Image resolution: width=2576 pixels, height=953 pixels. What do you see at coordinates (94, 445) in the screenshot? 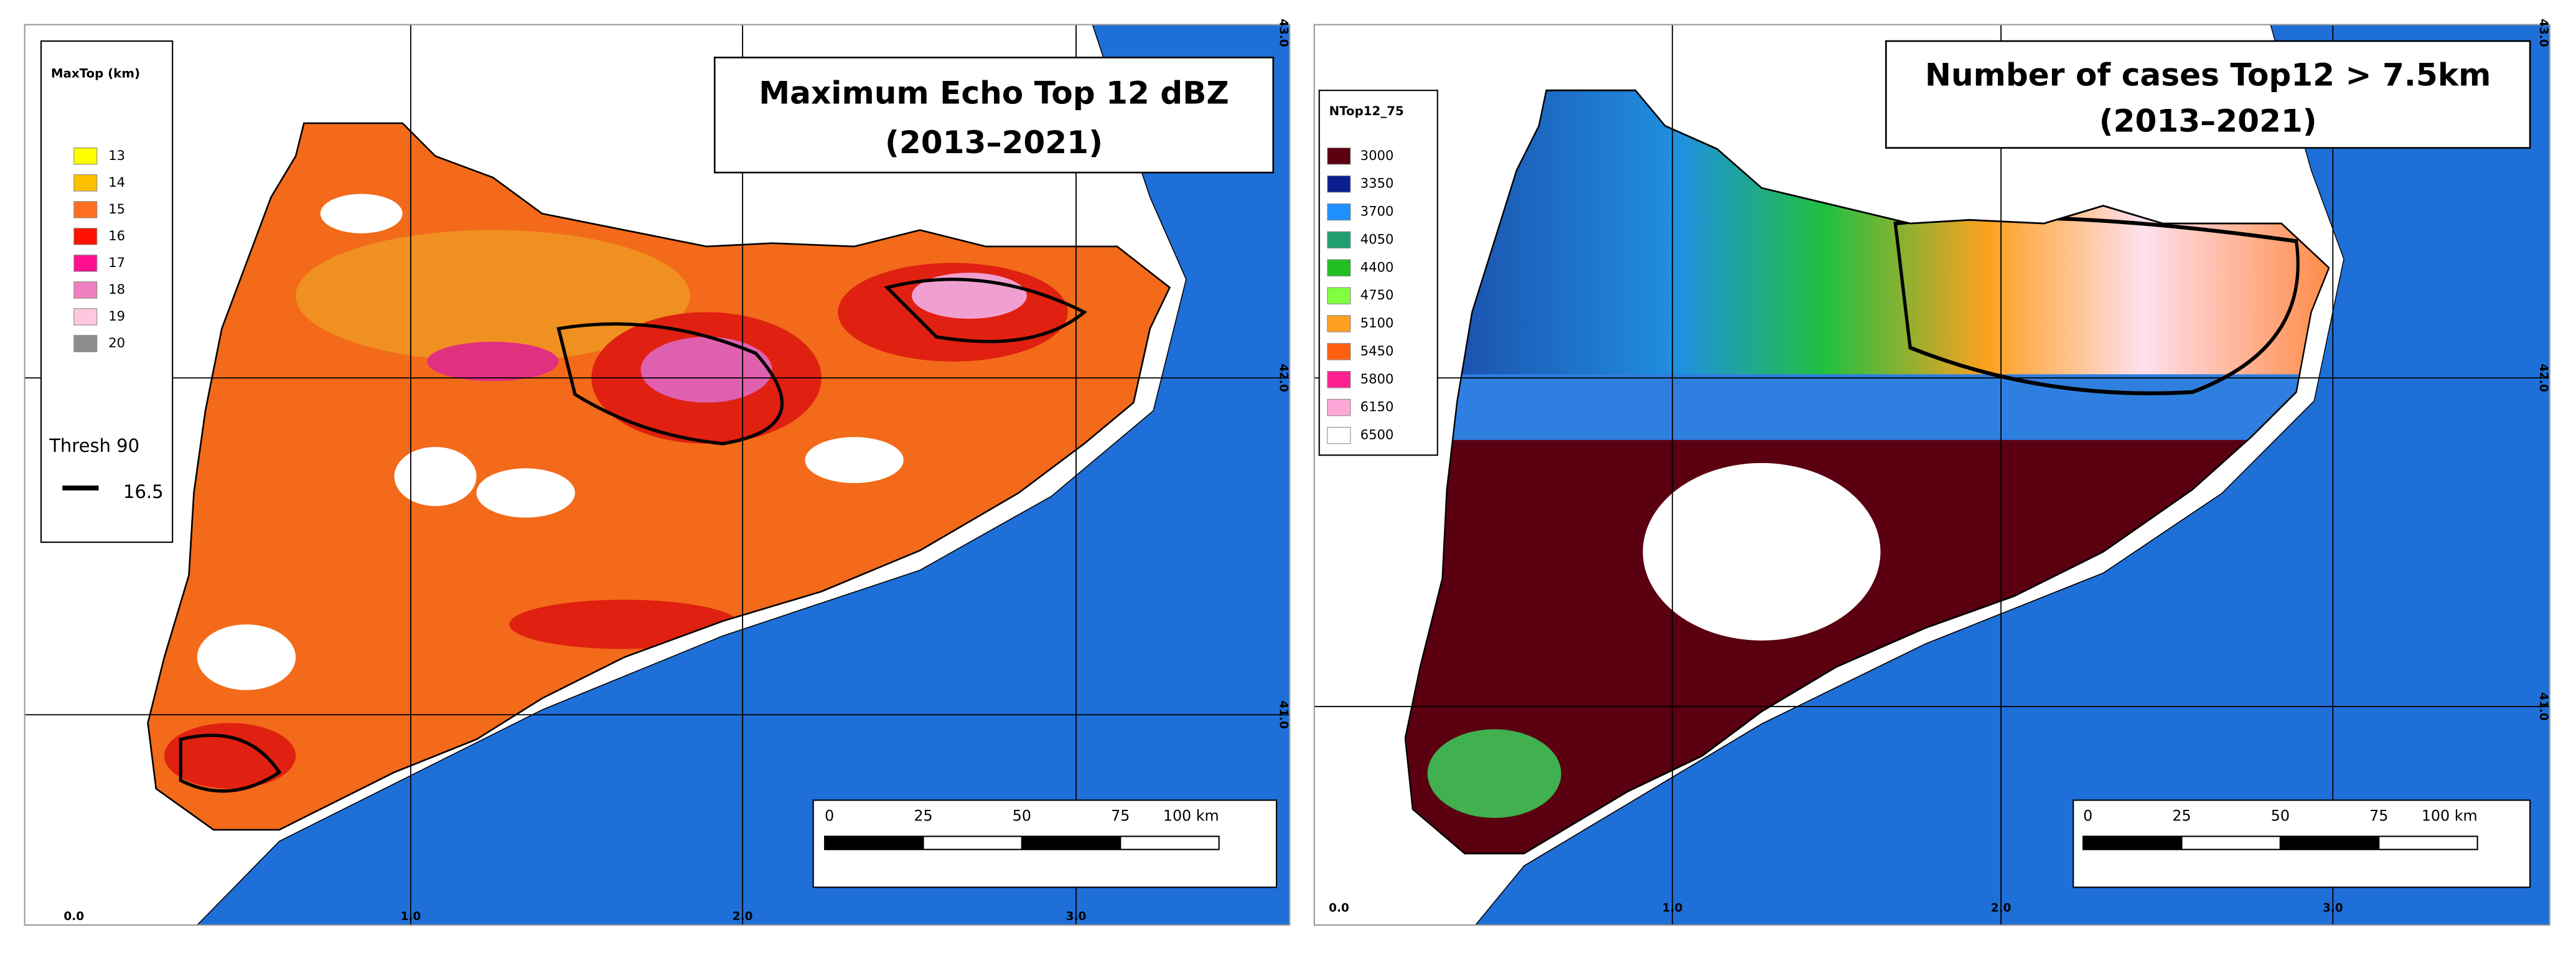
I see `threshold-label: Thresh 90` at bounding box center [94, 445].